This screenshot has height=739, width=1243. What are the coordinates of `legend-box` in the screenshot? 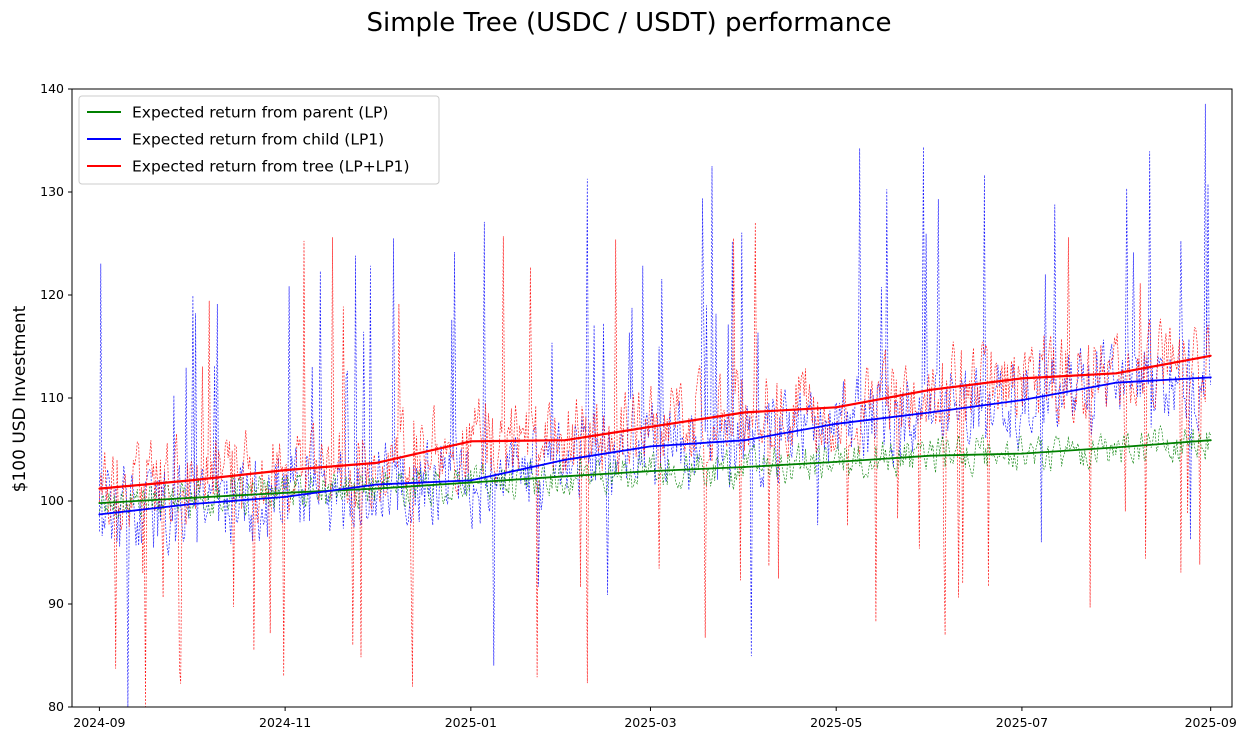 It's located at (259, 140).